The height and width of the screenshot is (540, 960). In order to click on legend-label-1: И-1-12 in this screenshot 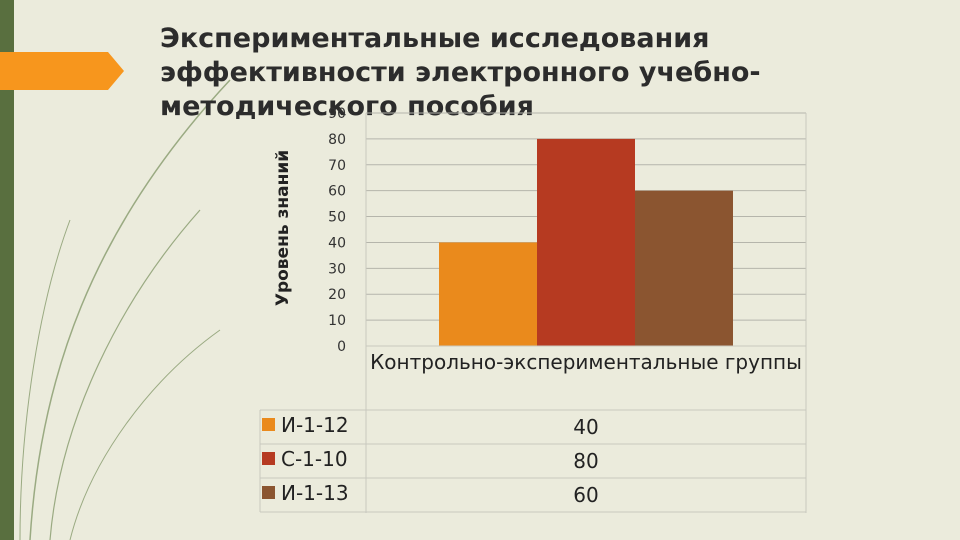, I will do `click(315, 425)`.